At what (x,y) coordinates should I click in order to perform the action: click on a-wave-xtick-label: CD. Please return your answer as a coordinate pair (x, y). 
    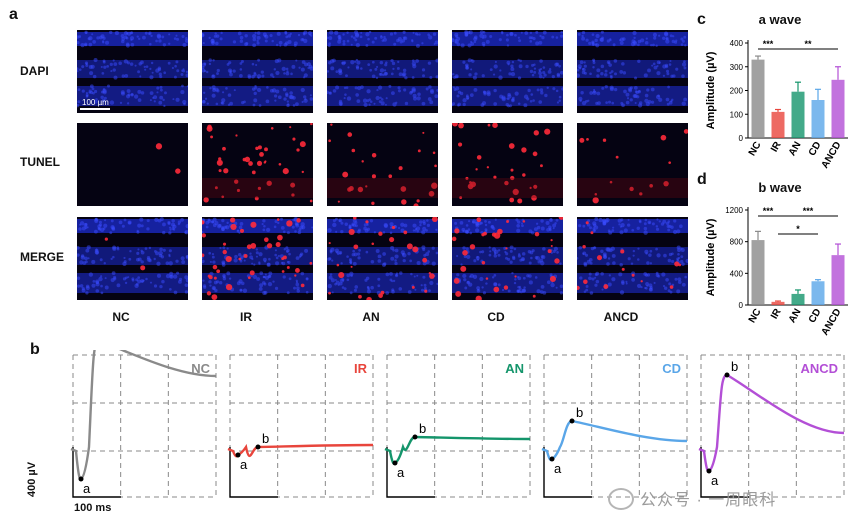
    Looking at the image, I should click on (815, 149).